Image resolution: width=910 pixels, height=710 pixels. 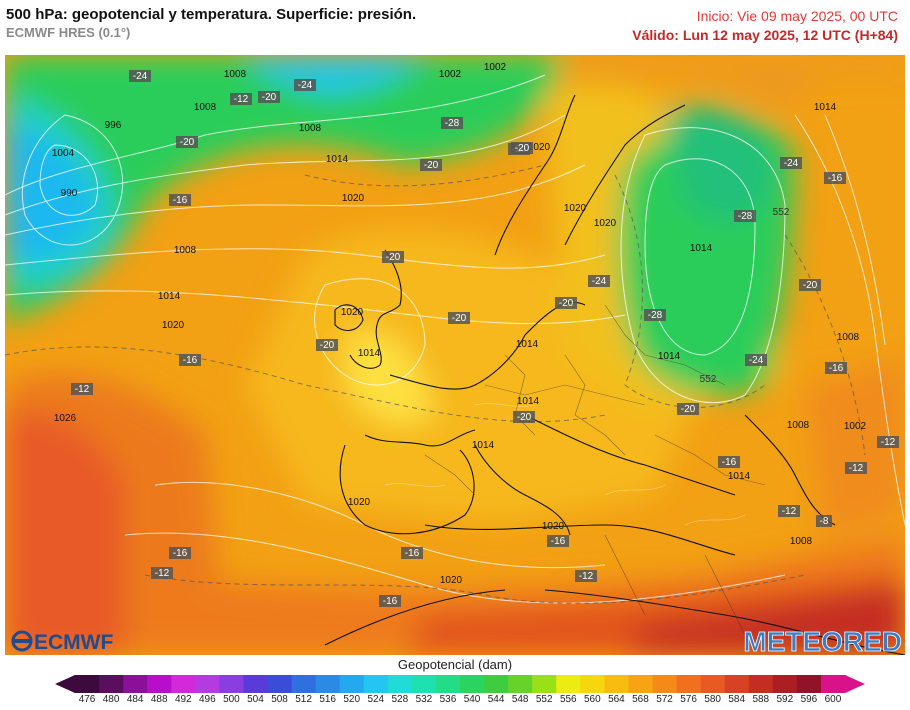 What do you see at coordinates (797, 16) in the screenshot?
I see `init-time: Inicio: Vie 09 may 2025, 00 UTC` at bounding box center [797, 16].